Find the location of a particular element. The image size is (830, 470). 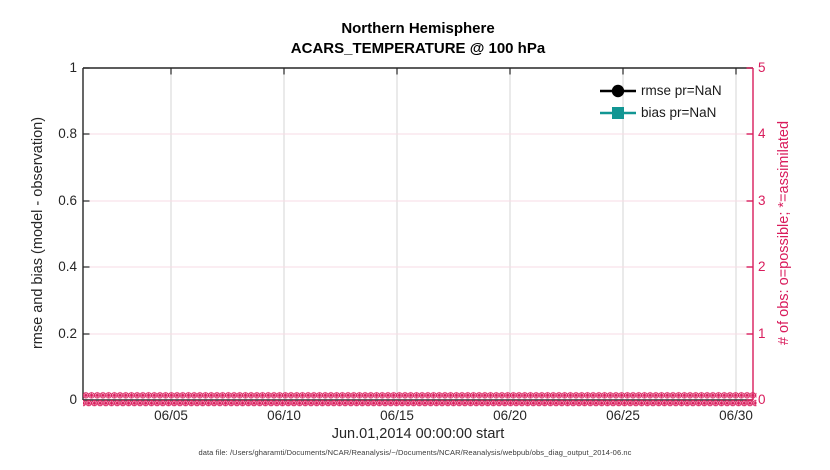

right-tick-5: 5 is located at coordinates (762, 67).